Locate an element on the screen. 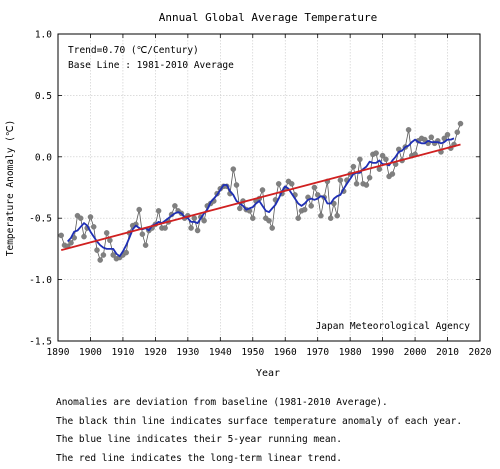  y-tick-label: 1.0 is located at coordinates (43, 35).